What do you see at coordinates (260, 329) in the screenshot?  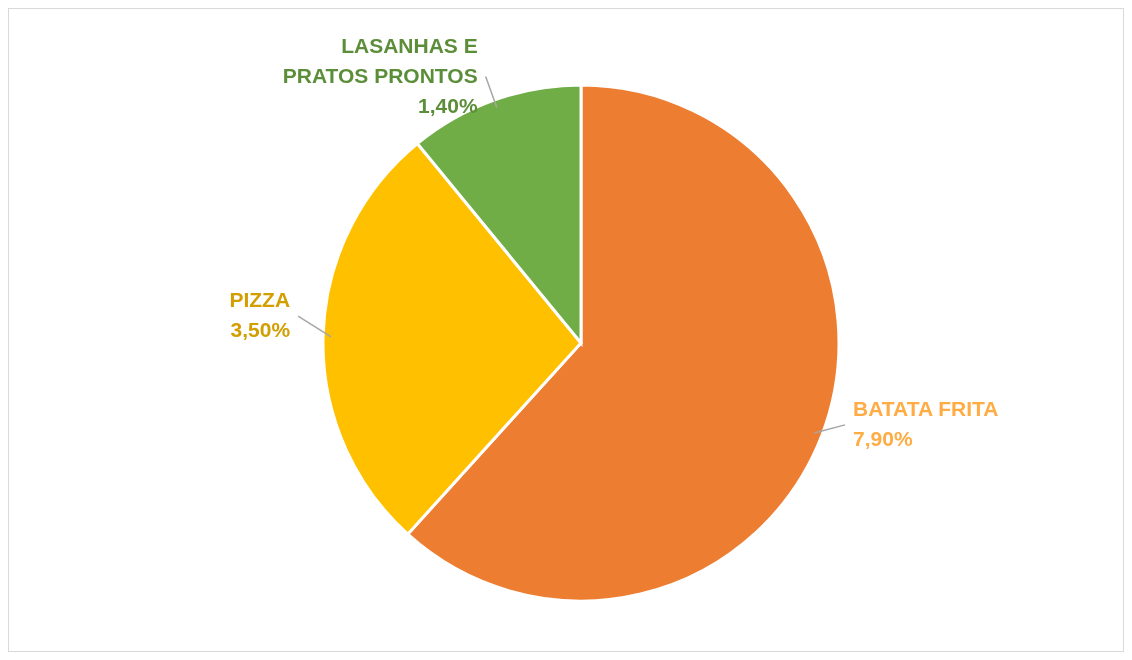 I see `data-label: 3,50%` at bounding box center [260, 329].